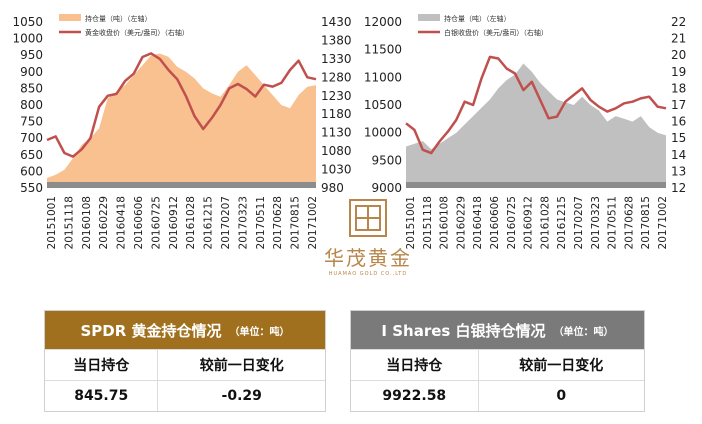 This screenshot has width=702, height=424. I want to click on gold-holdings-area, so click(181, 120).